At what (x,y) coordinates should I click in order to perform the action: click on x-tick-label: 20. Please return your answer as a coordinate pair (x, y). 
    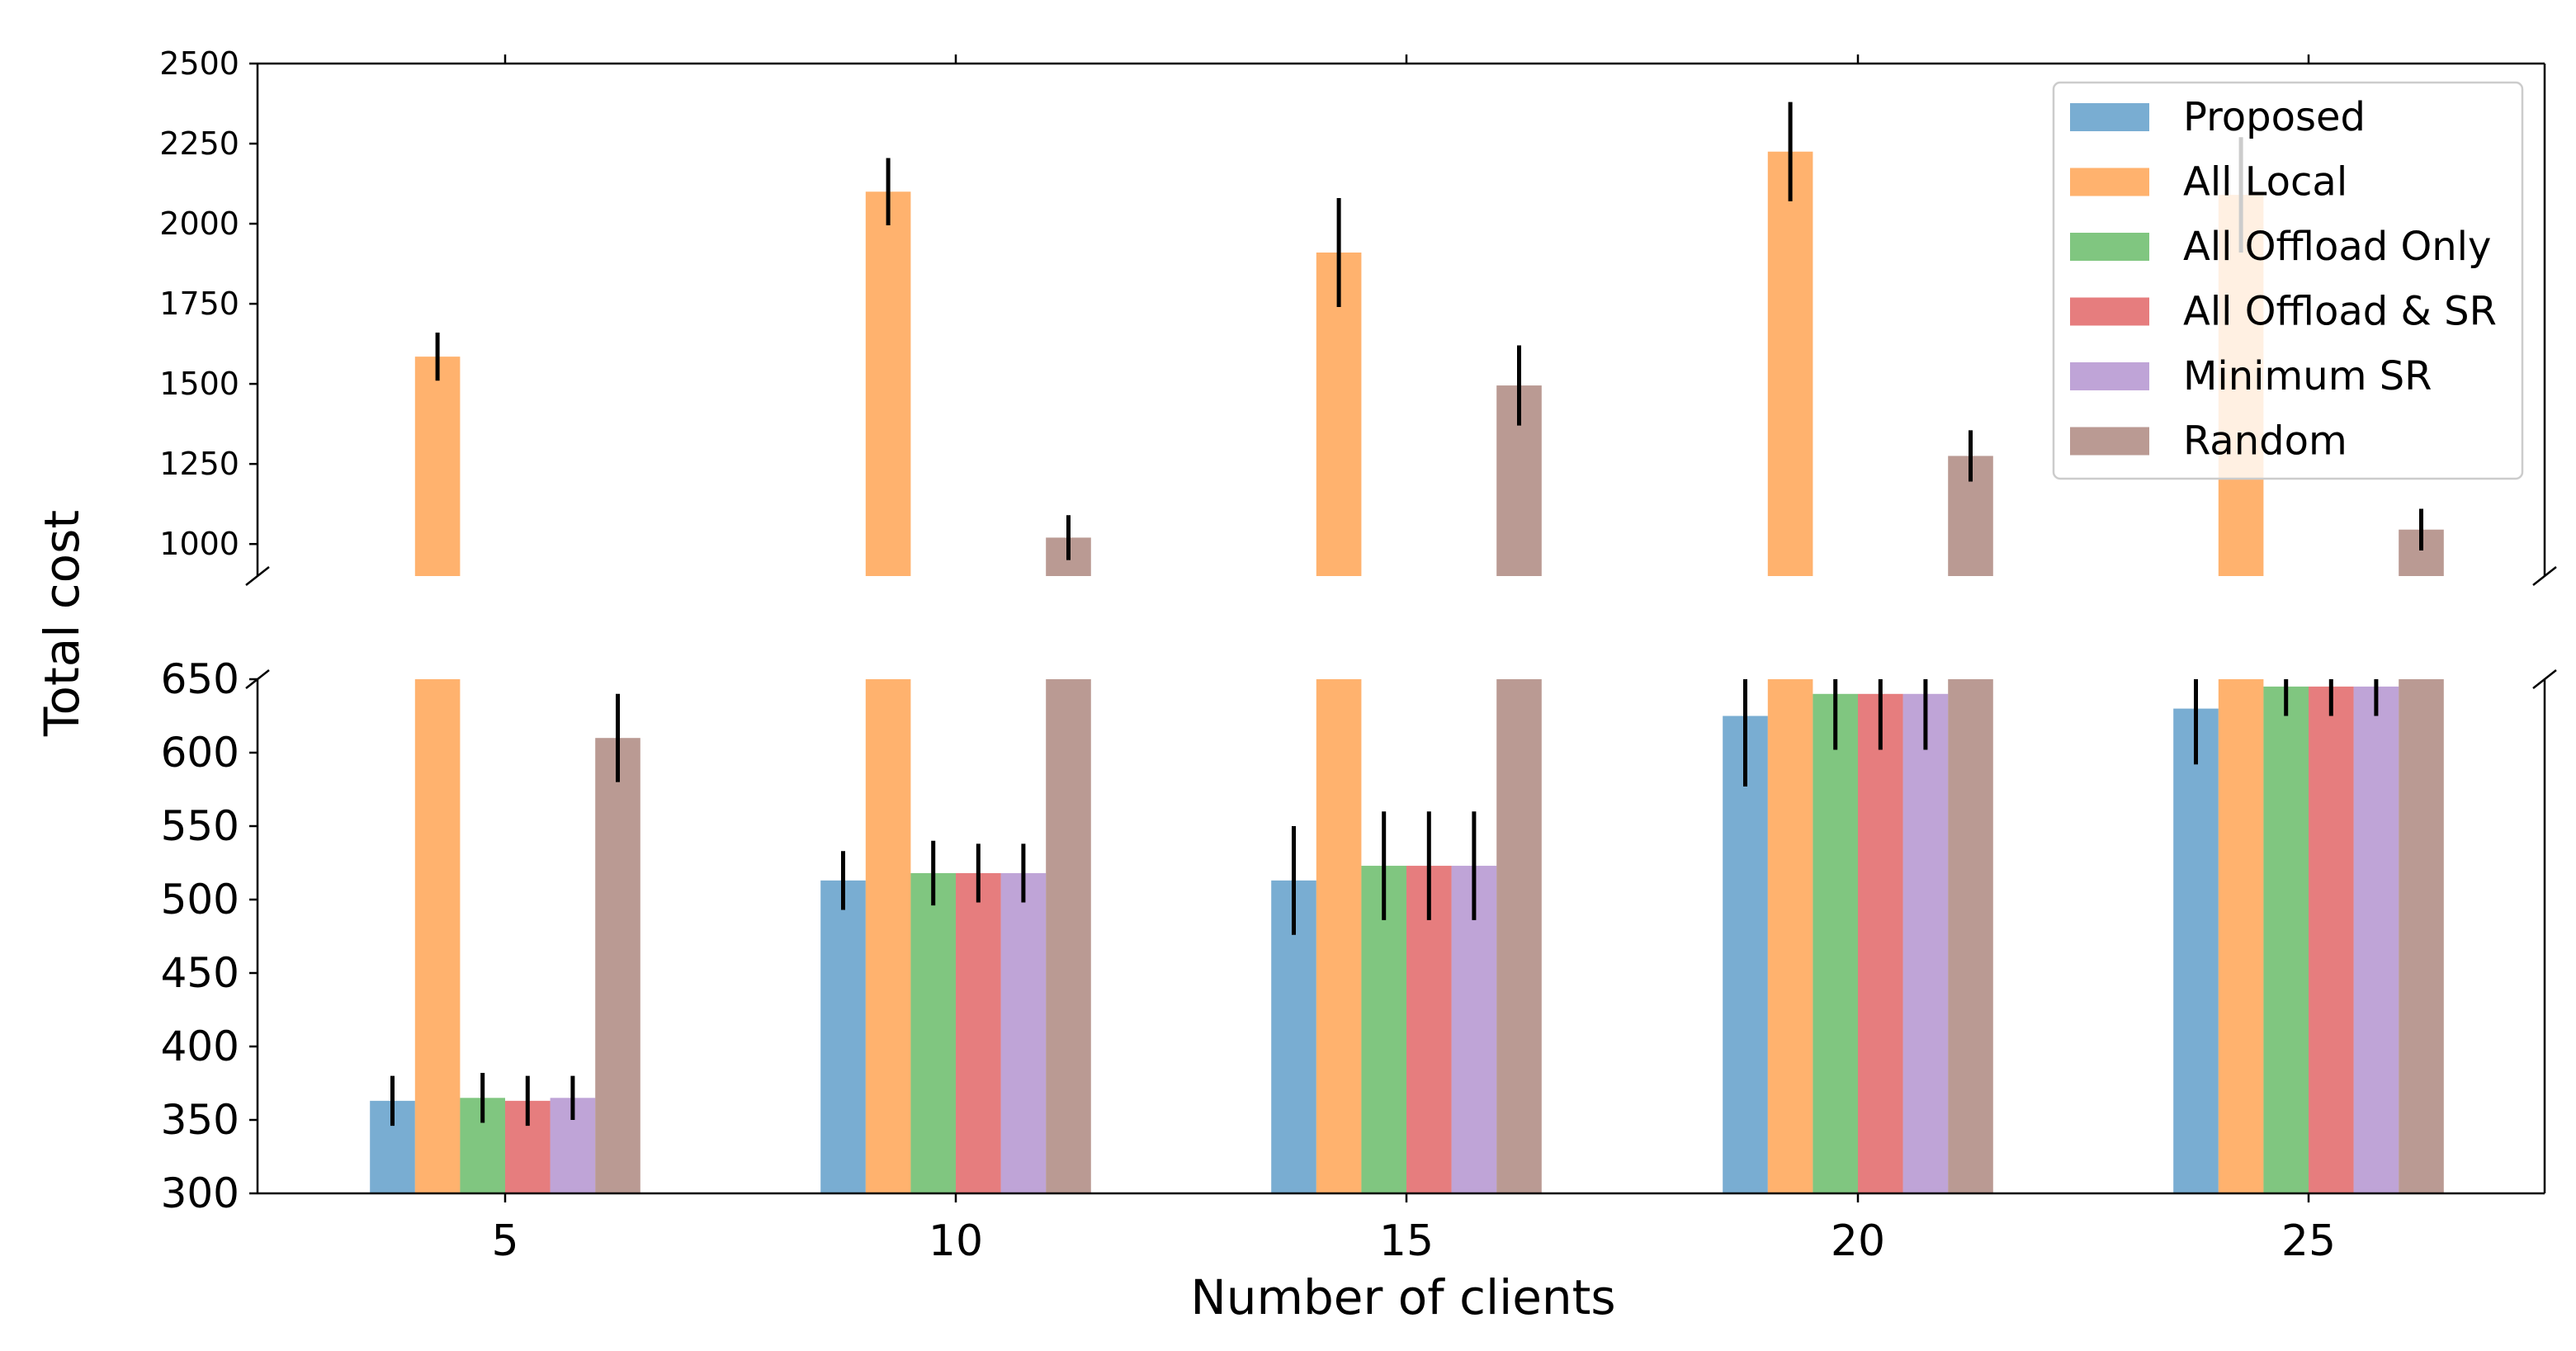
    Looking at the image, I should click on (1858, 1241).